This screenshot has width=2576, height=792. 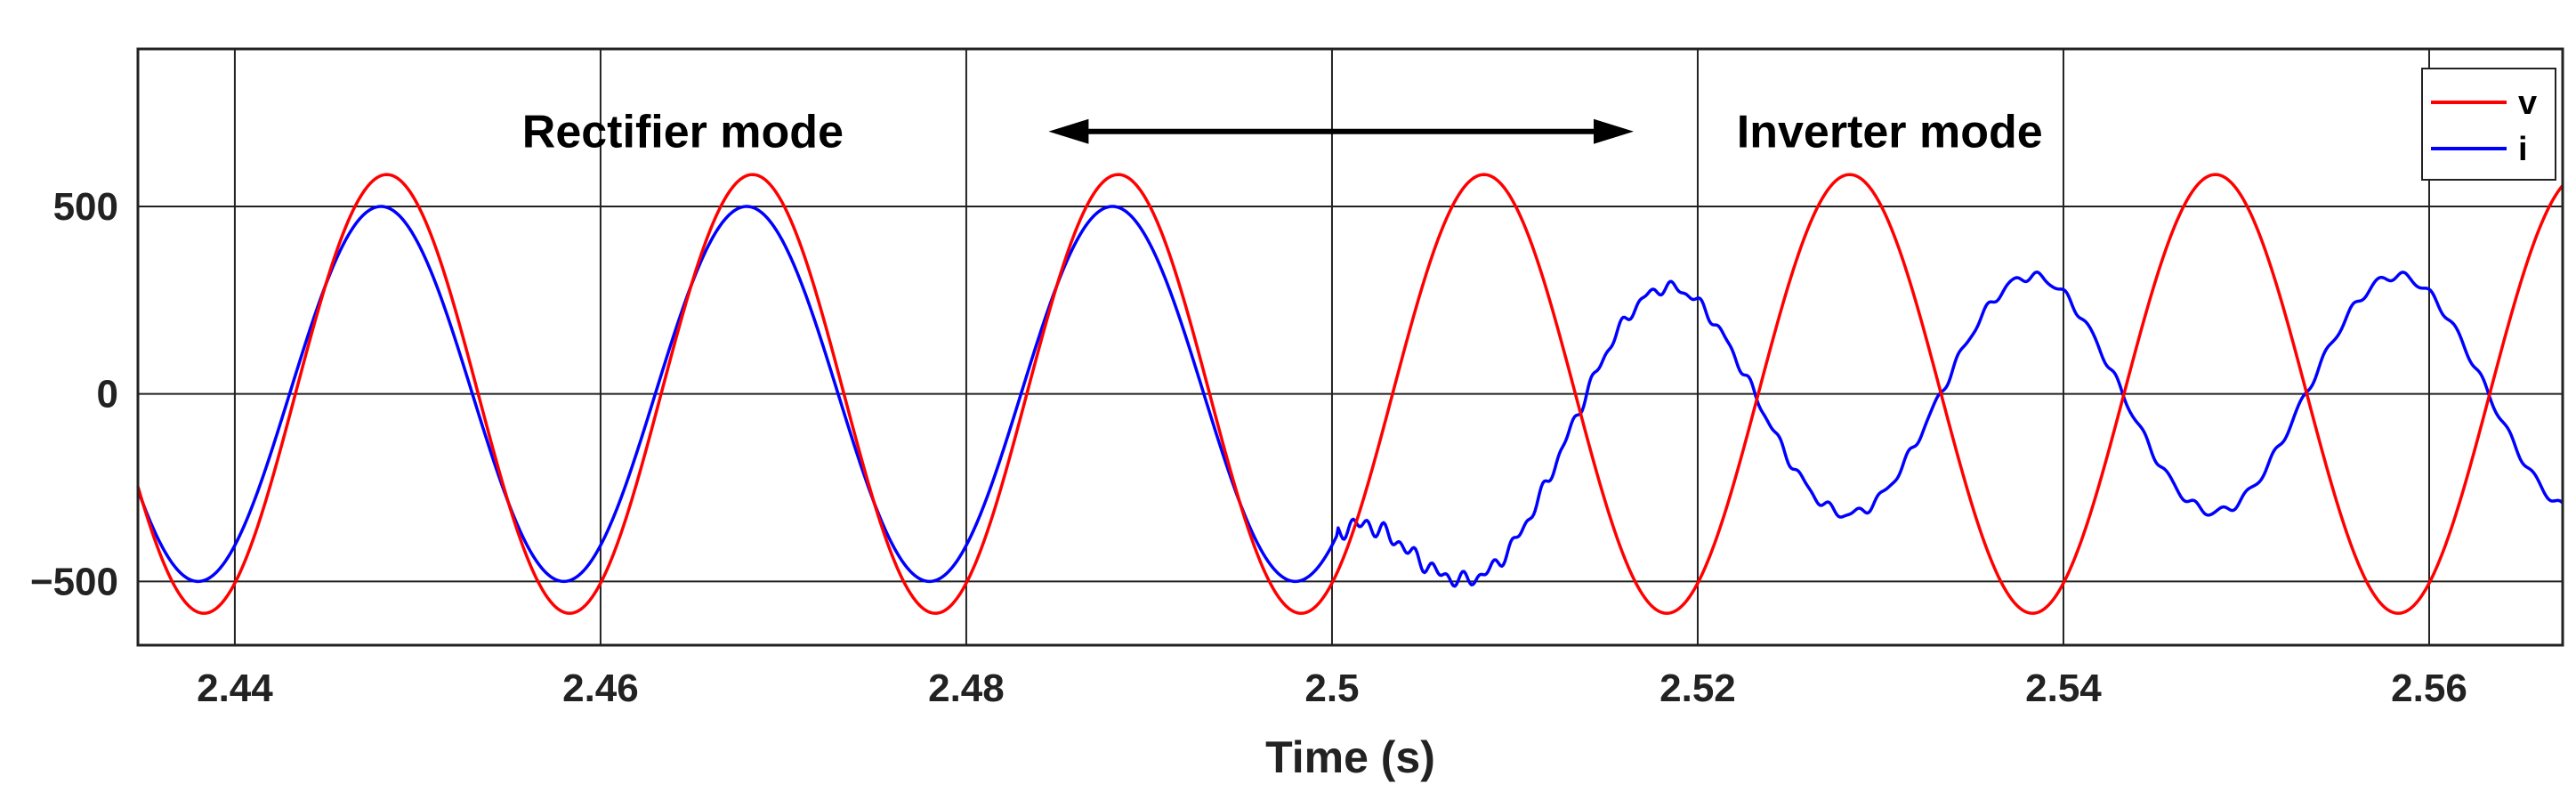 I want to click on legend-label-i: i, so click(x=2523, y=149).